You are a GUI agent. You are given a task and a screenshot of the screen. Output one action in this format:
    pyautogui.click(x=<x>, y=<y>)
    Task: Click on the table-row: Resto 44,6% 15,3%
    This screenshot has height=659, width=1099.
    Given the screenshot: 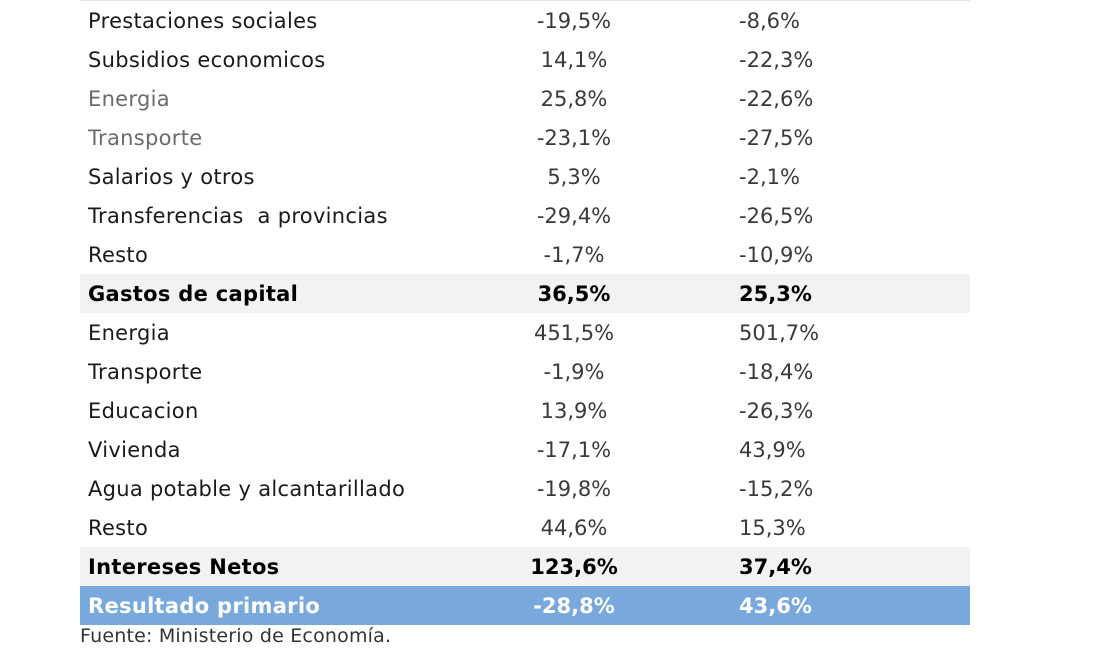 What is the action you would take?
    pyautogui.click(x=525, y=527)
    